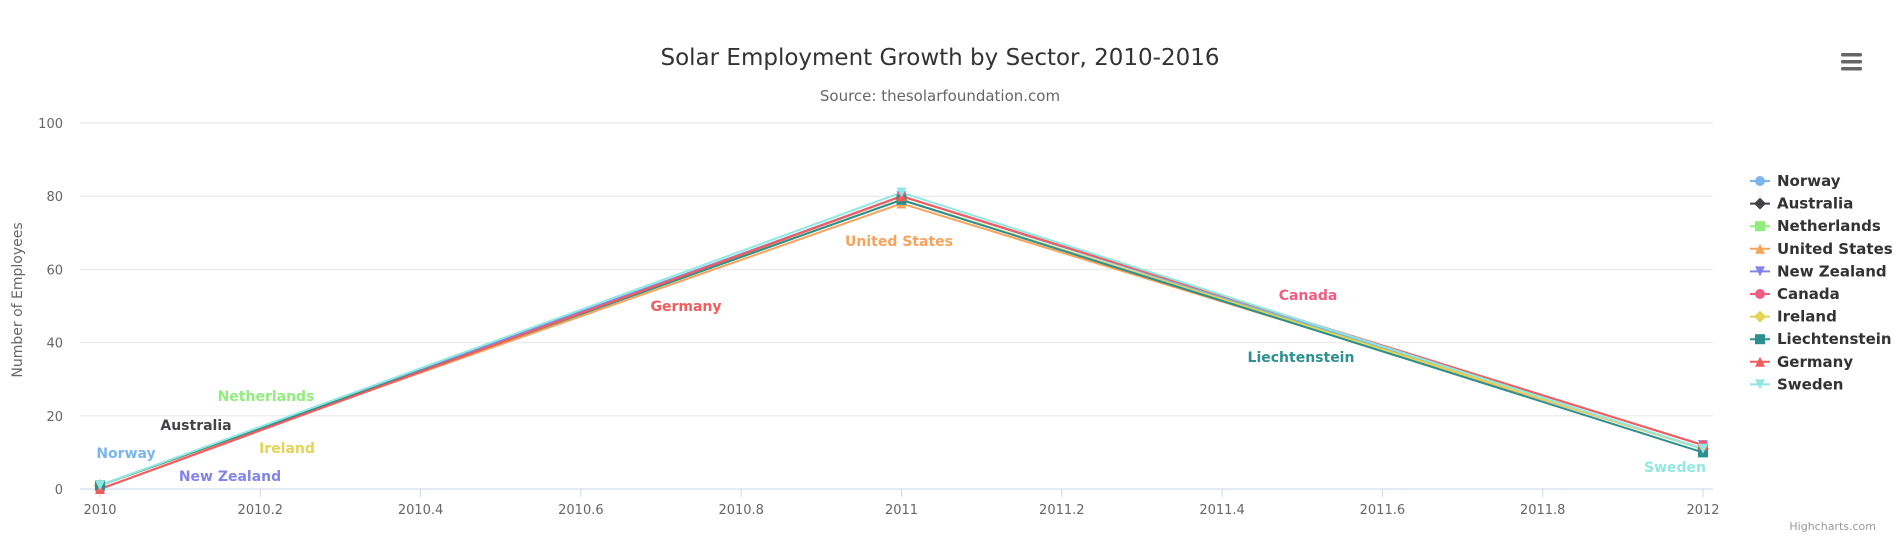 Image resolution: width=1898 pixels, height=545 pixels. What do you see at coordinates (50, 124) in the screenshot?
I see `y-tick-label: 100` at bounding box center [50, 124].